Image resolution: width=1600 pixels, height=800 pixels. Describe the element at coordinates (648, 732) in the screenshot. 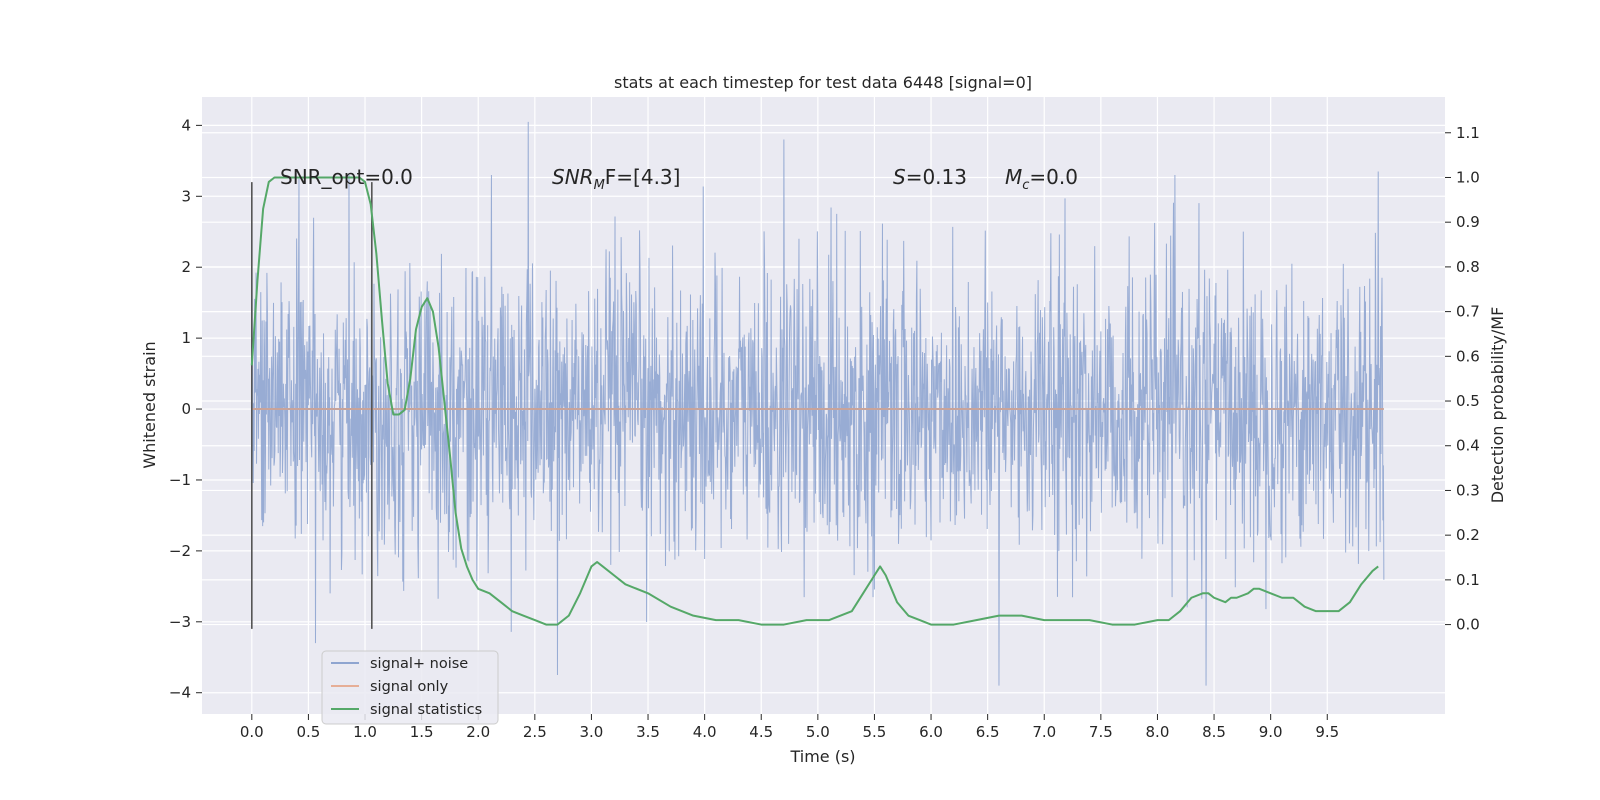

I see `x-tick-label: 3.5` at that location.